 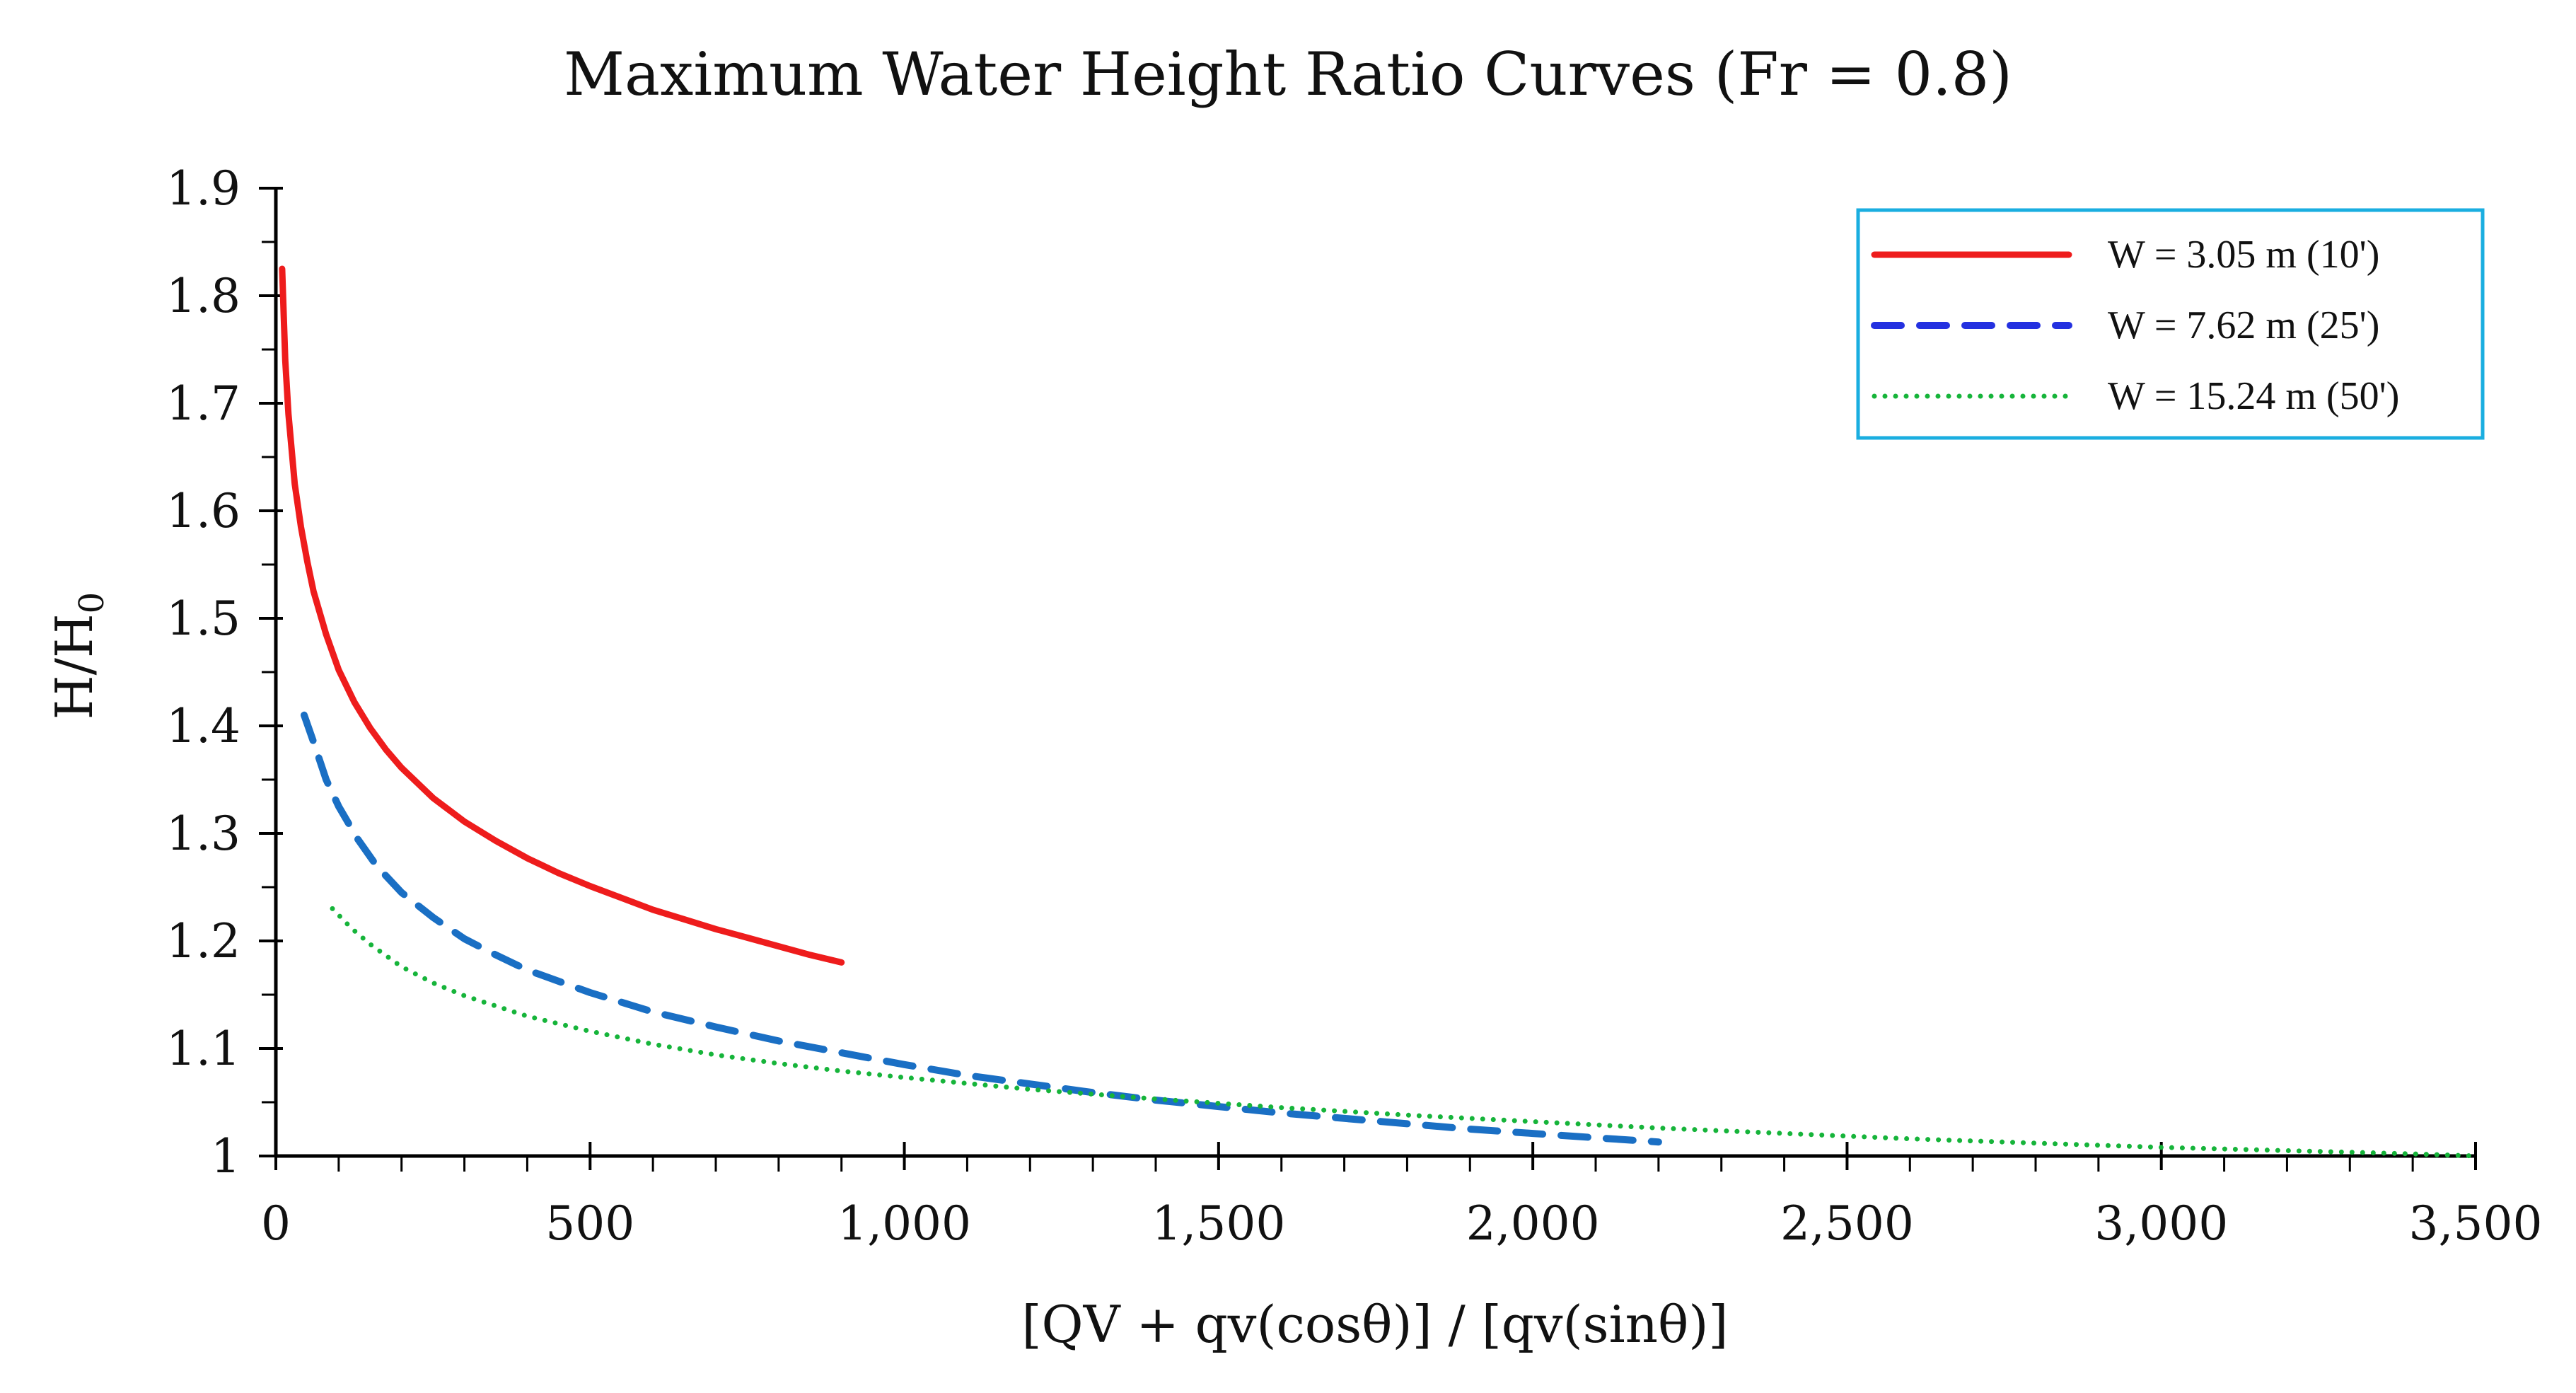 I want to click on y-tick-label: 1, so click(x=225, y=1156).